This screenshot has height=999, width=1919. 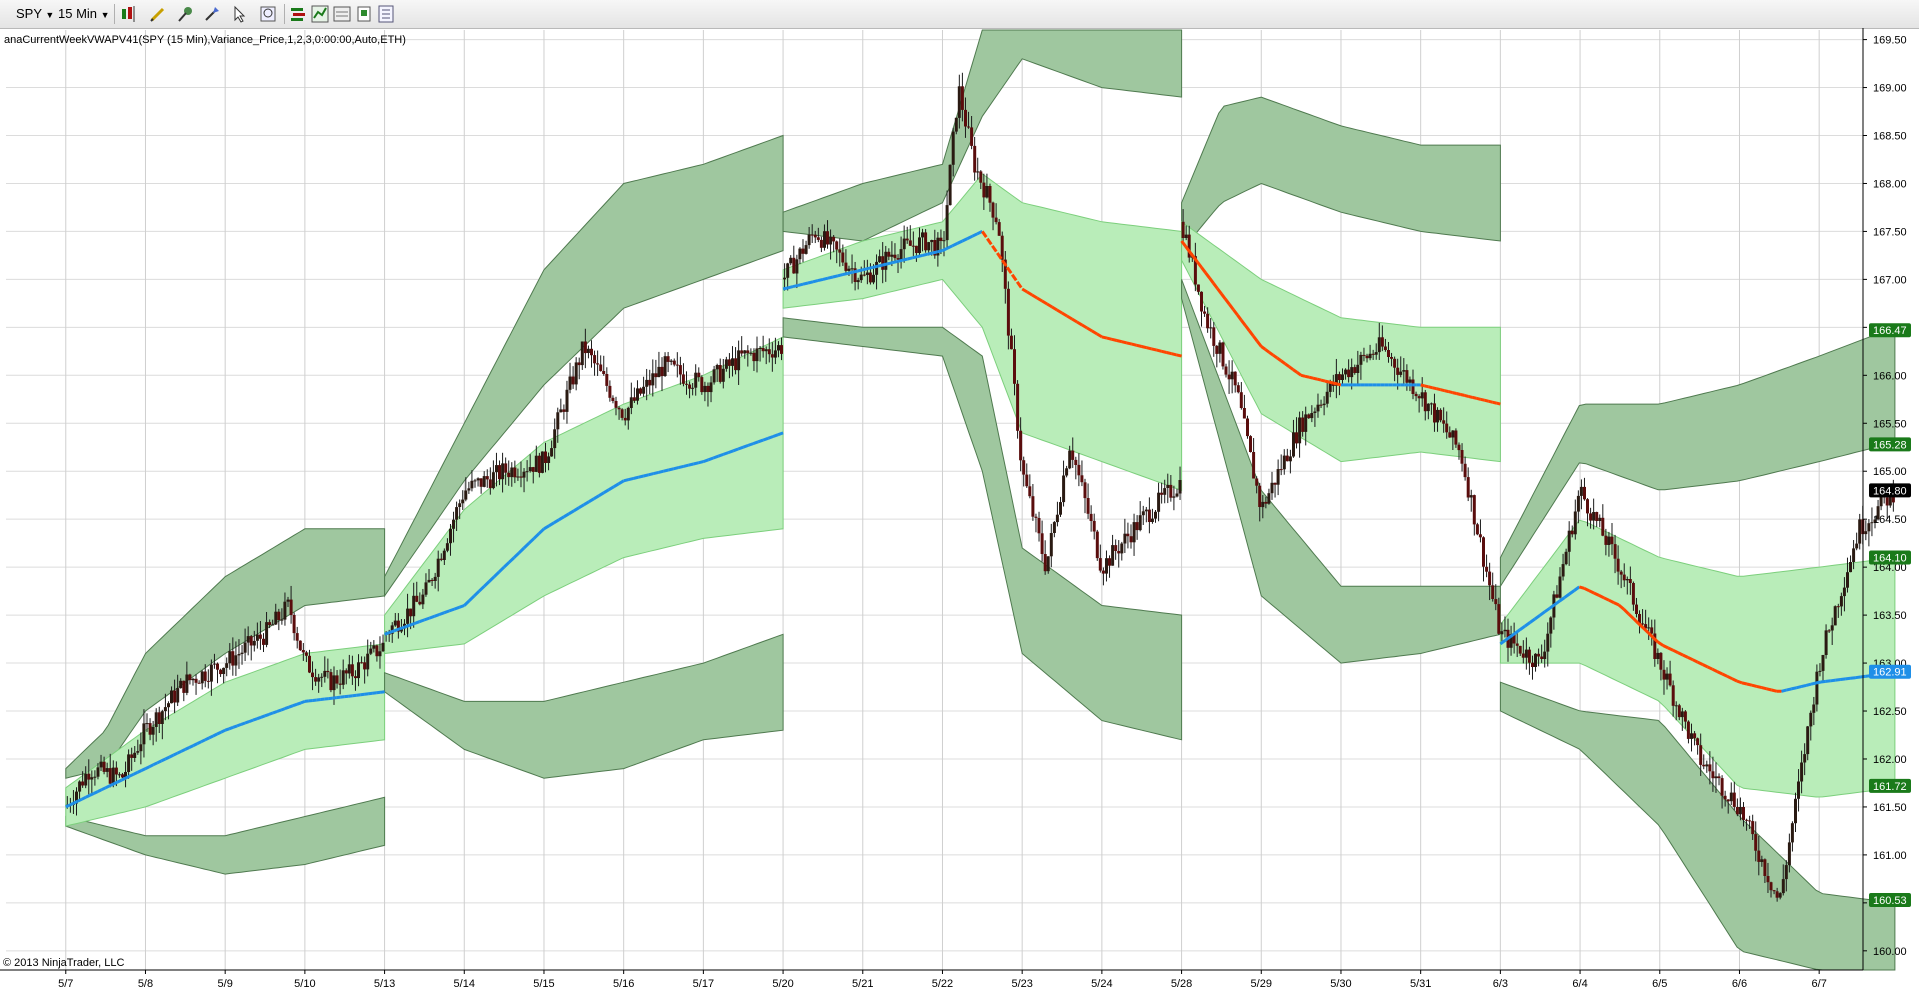 What do you see at coordinates (129, 14) in the screenshot?
I see `bar-style-button` at bounding box center [129, 14].